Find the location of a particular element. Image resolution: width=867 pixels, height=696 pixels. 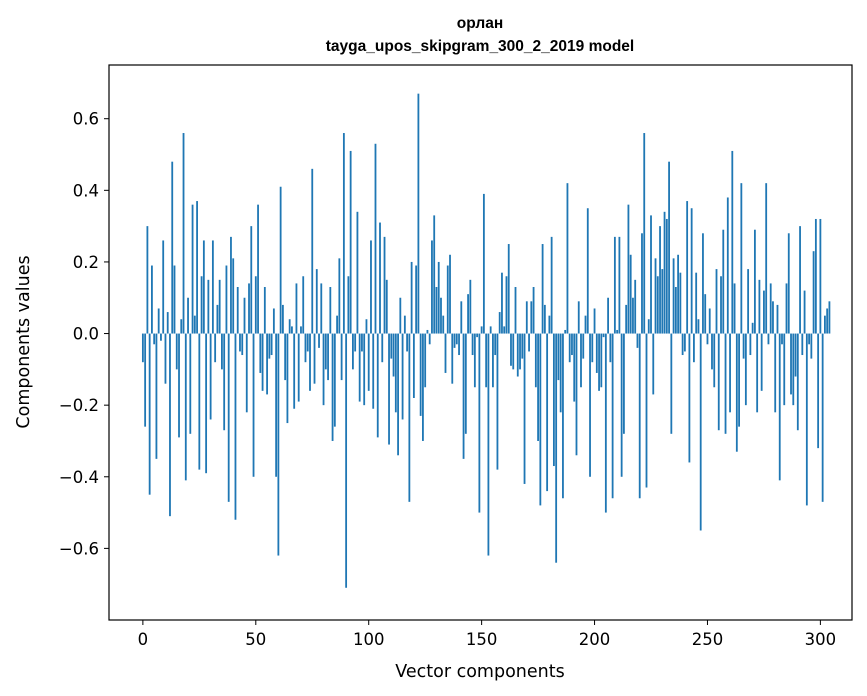

y-tick-label: −0.2 is located at coordinates (79, 405).